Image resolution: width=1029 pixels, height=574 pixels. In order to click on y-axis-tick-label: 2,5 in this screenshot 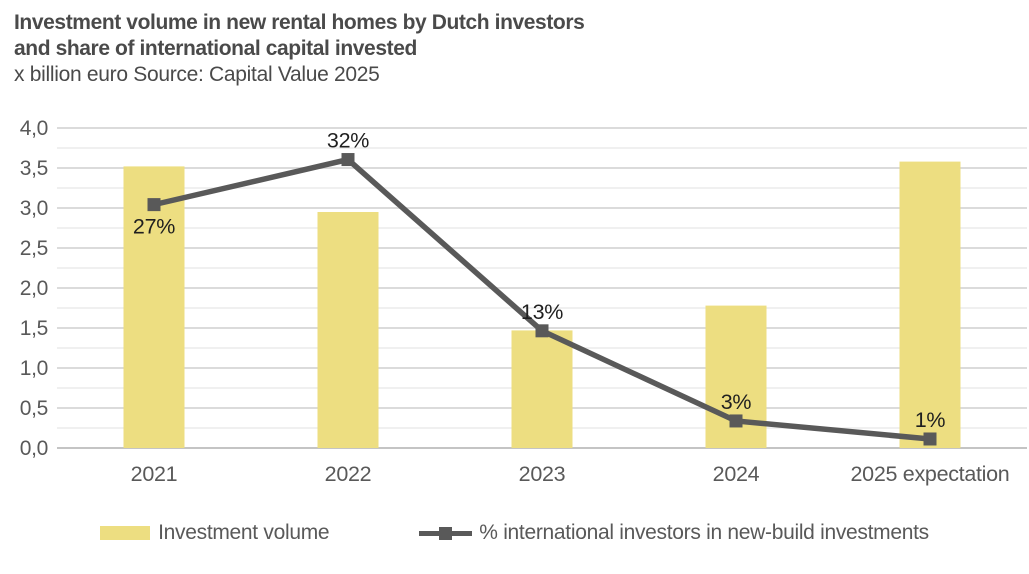, I will do `click(34, 248)`.